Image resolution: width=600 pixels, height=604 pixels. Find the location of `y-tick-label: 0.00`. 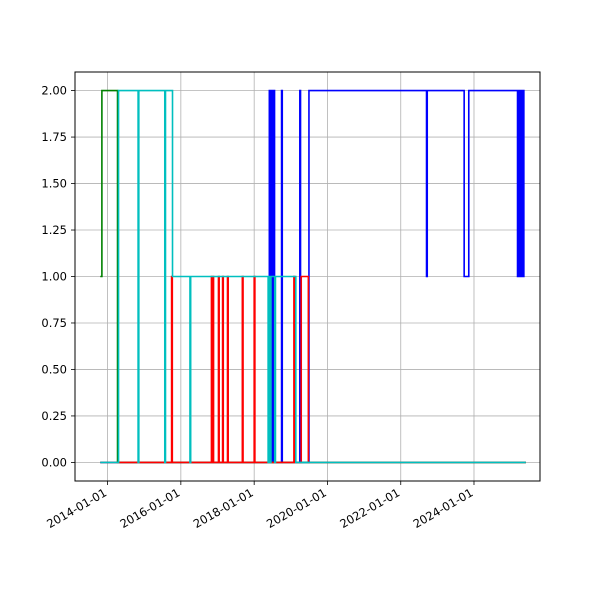

y-tick-label: 0.00 is located at coordinates (54, 462).